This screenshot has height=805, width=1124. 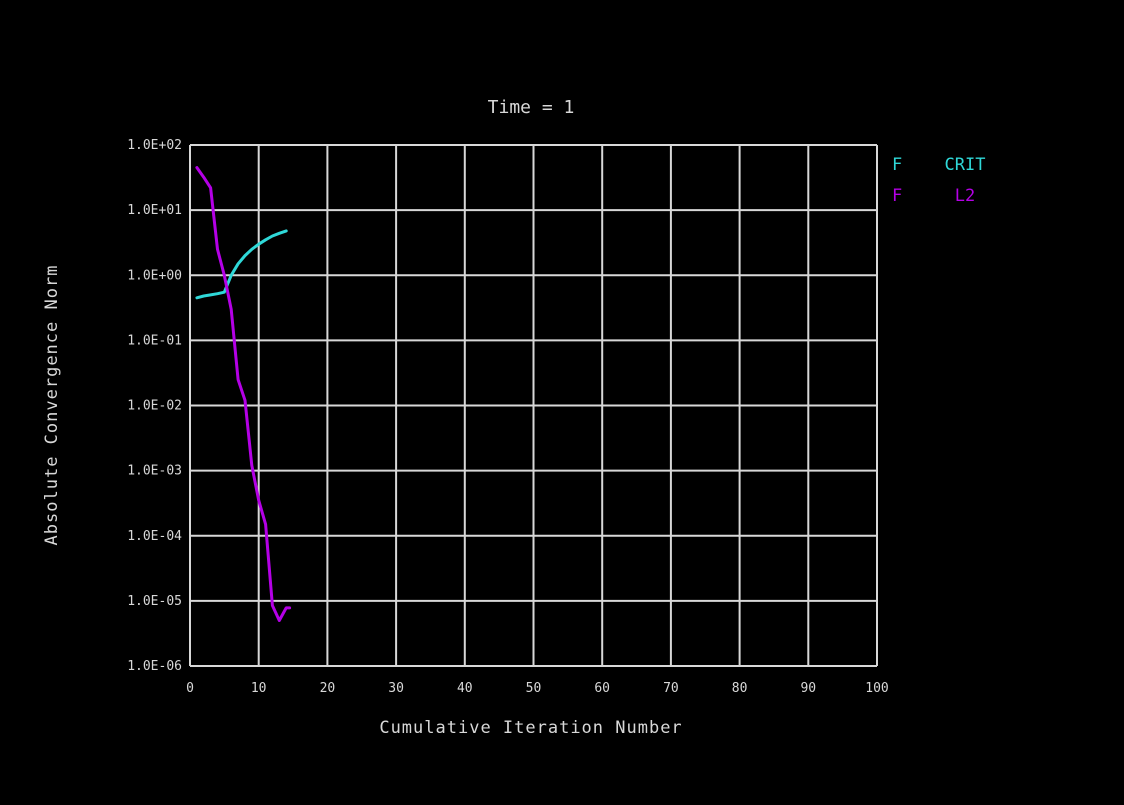 I want to click on x-tick-label: 70, so click(x=671, y=688).